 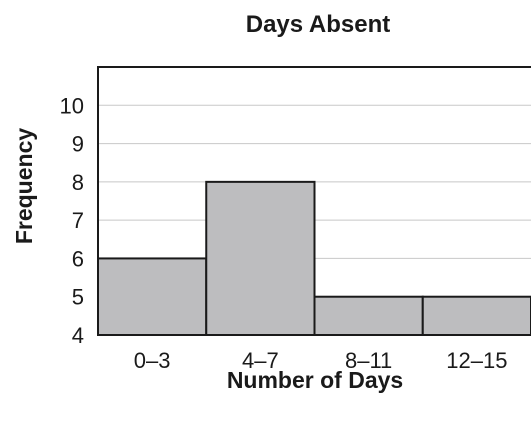 What do you see at coordinates (368, 360) in the screenshot?
I see `x-tick-label: 8–11` at bounding box center [368, 360].